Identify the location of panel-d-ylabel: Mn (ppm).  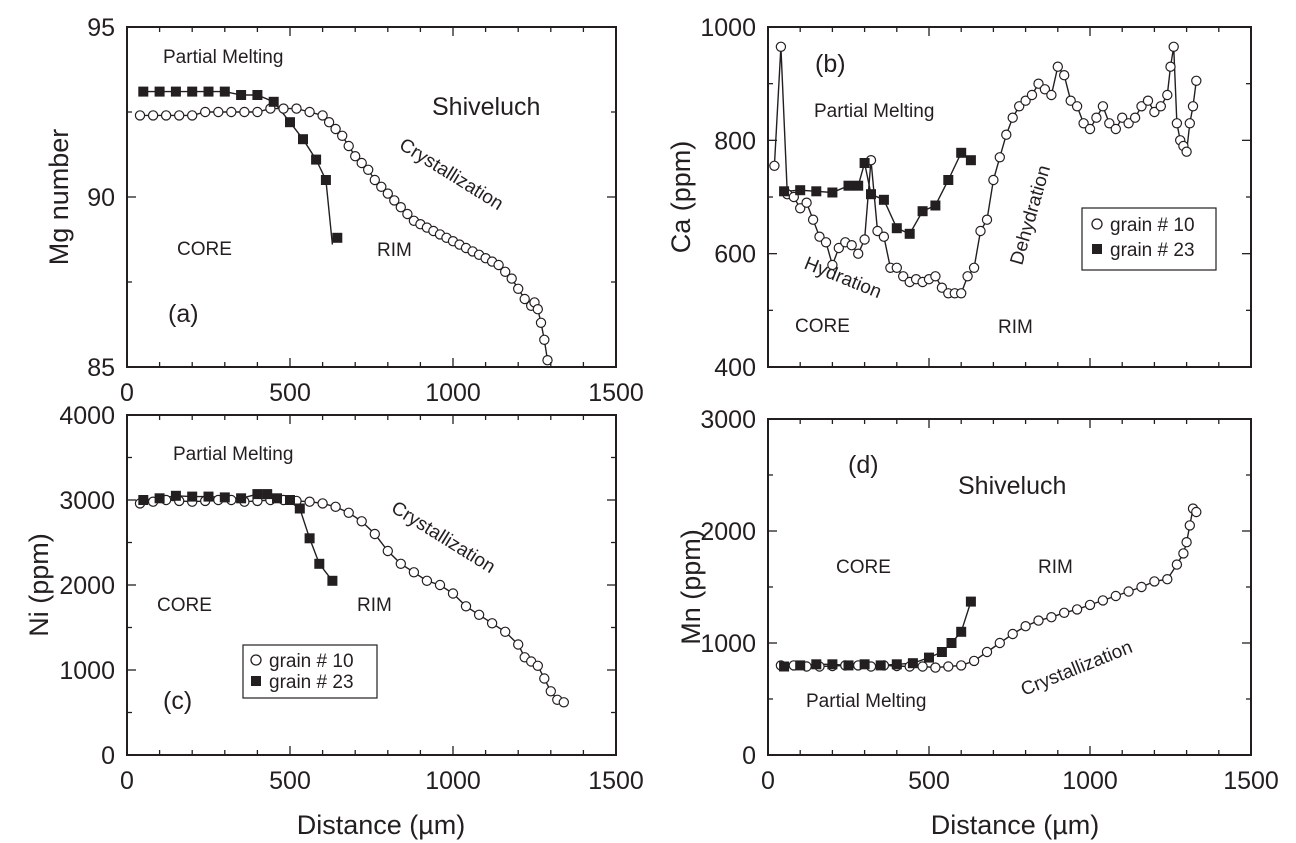
(691, 587).